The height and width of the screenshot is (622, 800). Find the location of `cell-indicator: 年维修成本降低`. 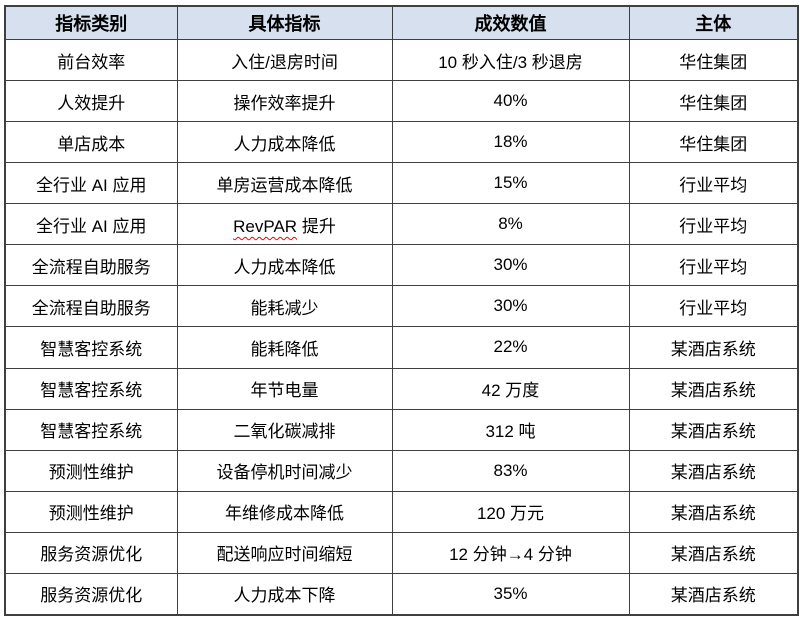

cell-indicator: 年维修成本降低 is located at coordinates (284, 511).